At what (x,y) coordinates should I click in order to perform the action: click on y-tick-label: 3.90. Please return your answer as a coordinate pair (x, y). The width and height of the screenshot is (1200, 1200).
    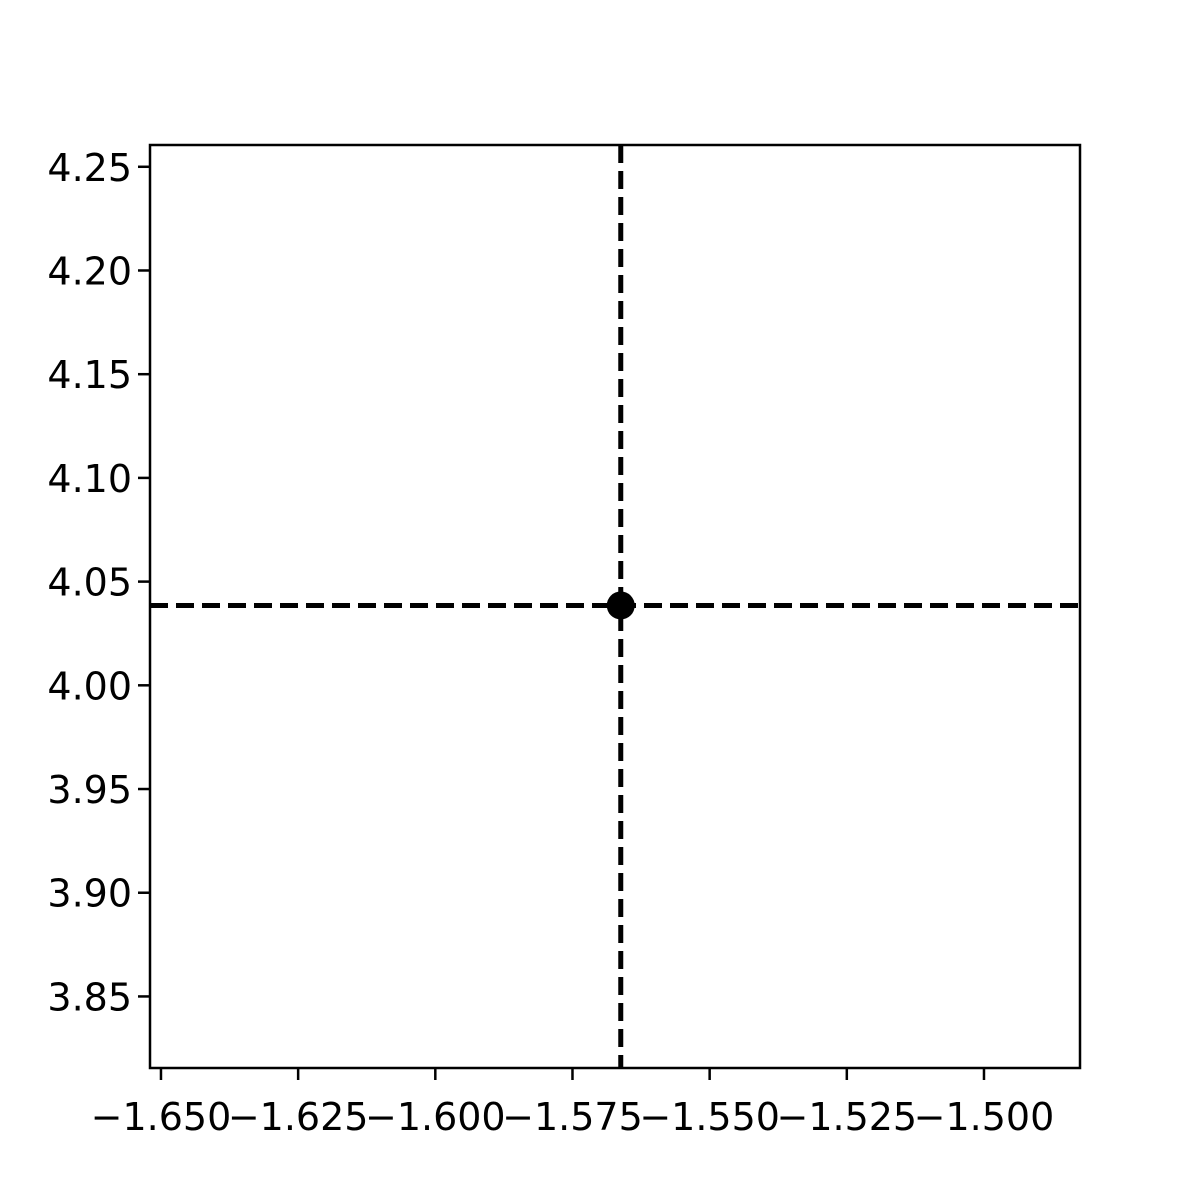
    Looking at the image, I should click on (89, 894).